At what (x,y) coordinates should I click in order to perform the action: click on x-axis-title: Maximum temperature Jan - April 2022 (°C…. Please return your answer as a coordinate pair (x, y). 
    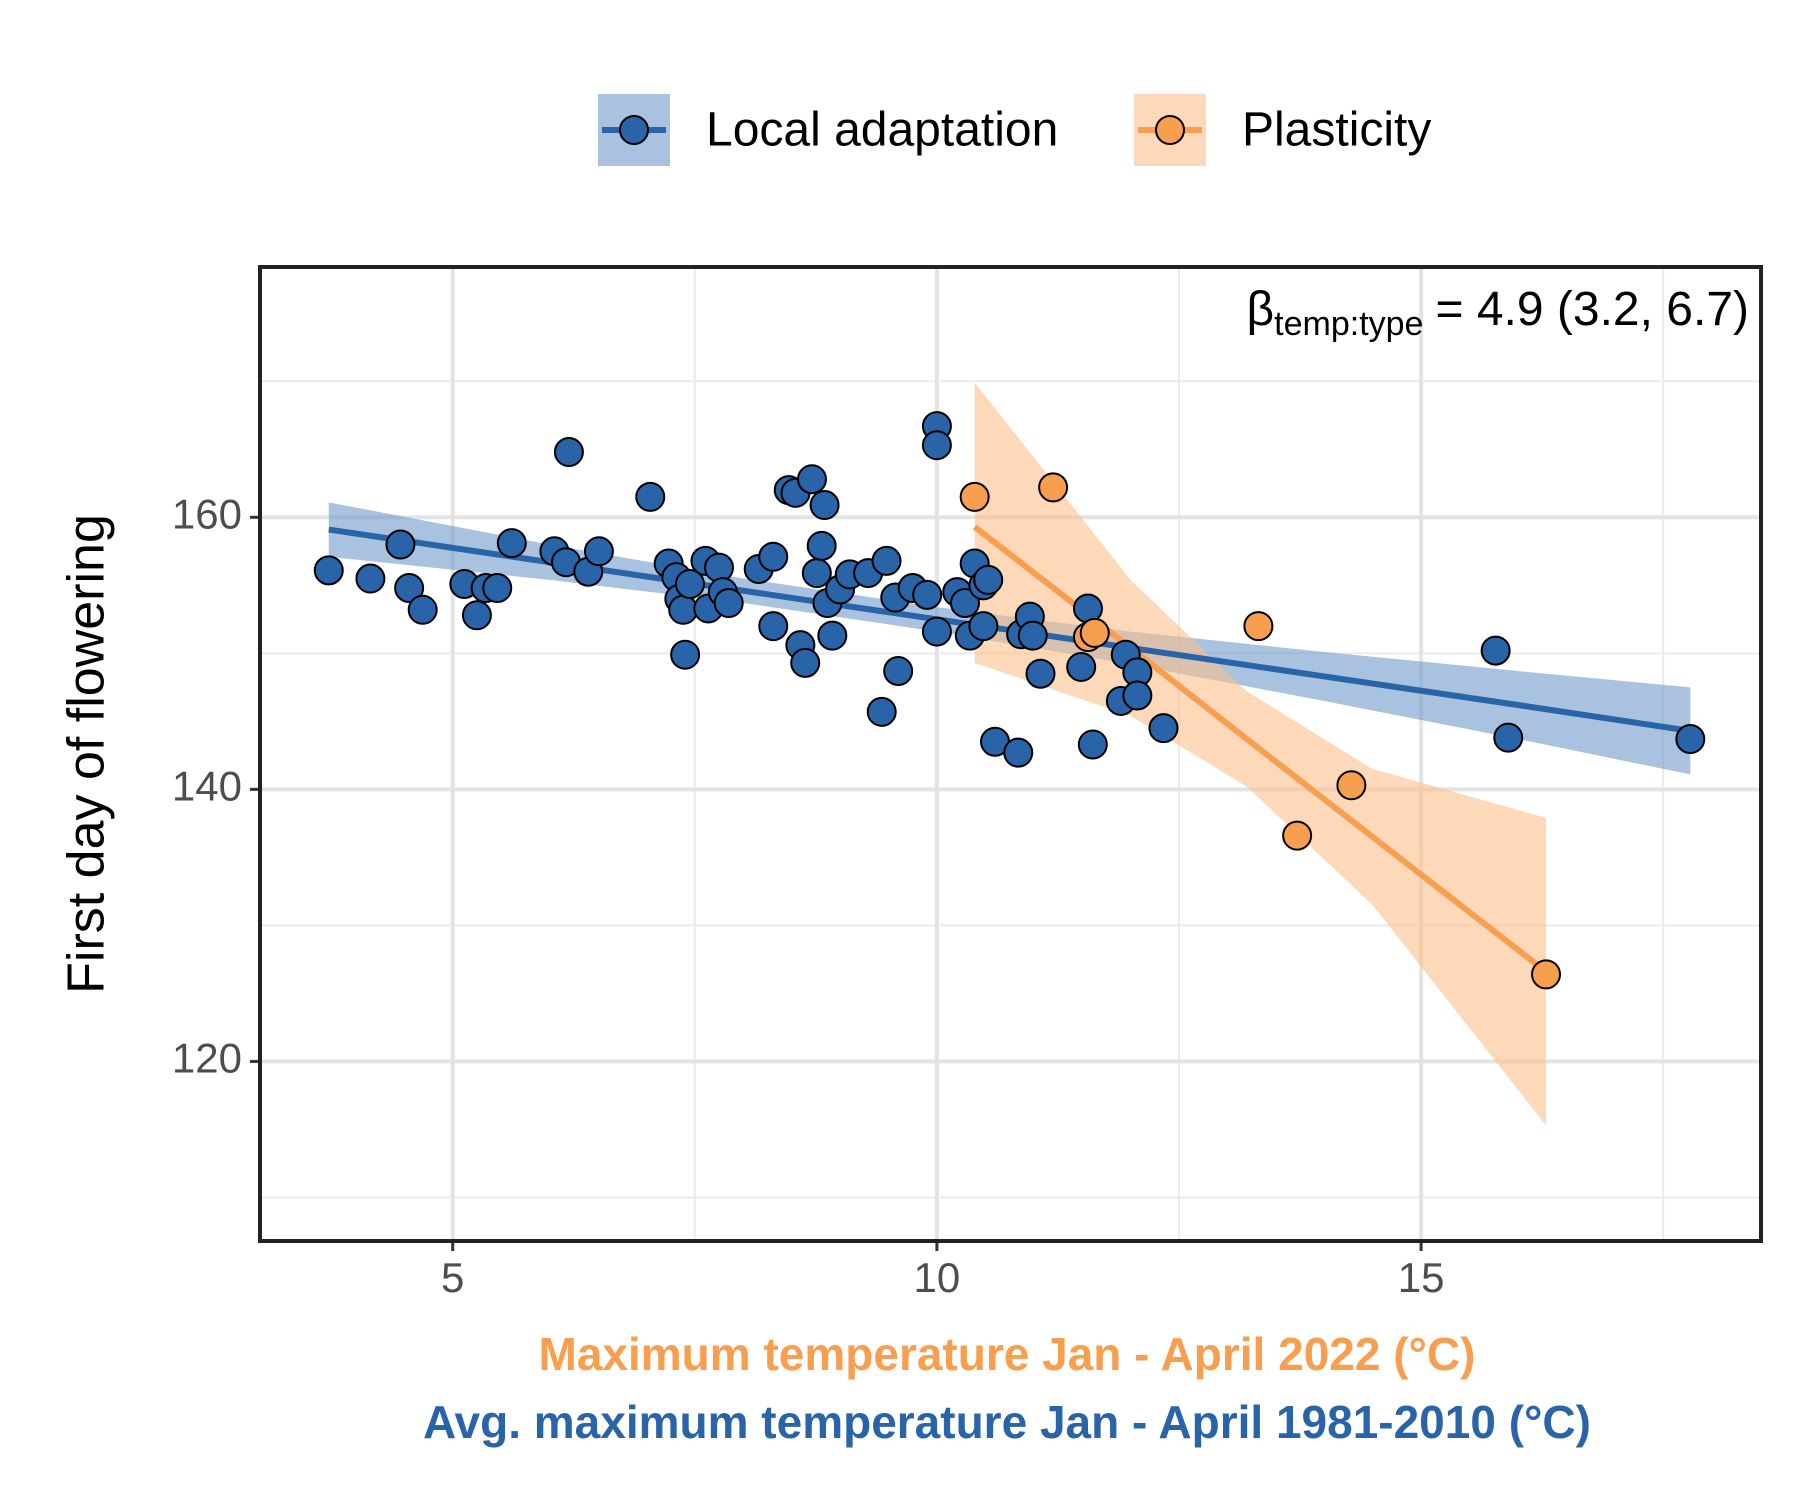
    Looking at the image, I should click on (1007, 1354).